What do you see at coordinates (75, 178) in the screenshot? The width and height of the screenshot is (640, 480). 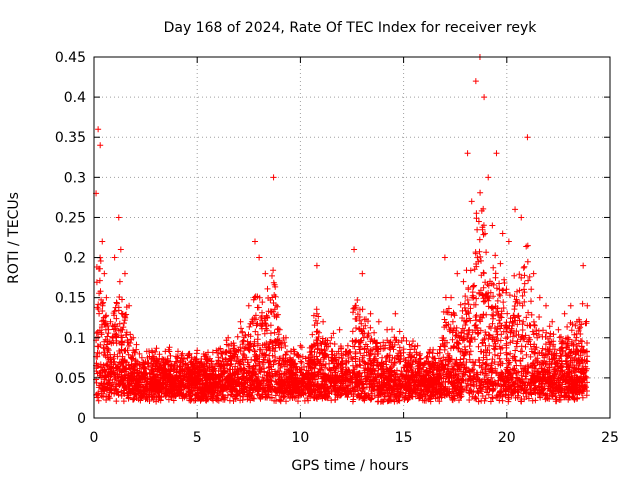 I see `y-tick-label: 0.3` at bounding box center [75, 178].